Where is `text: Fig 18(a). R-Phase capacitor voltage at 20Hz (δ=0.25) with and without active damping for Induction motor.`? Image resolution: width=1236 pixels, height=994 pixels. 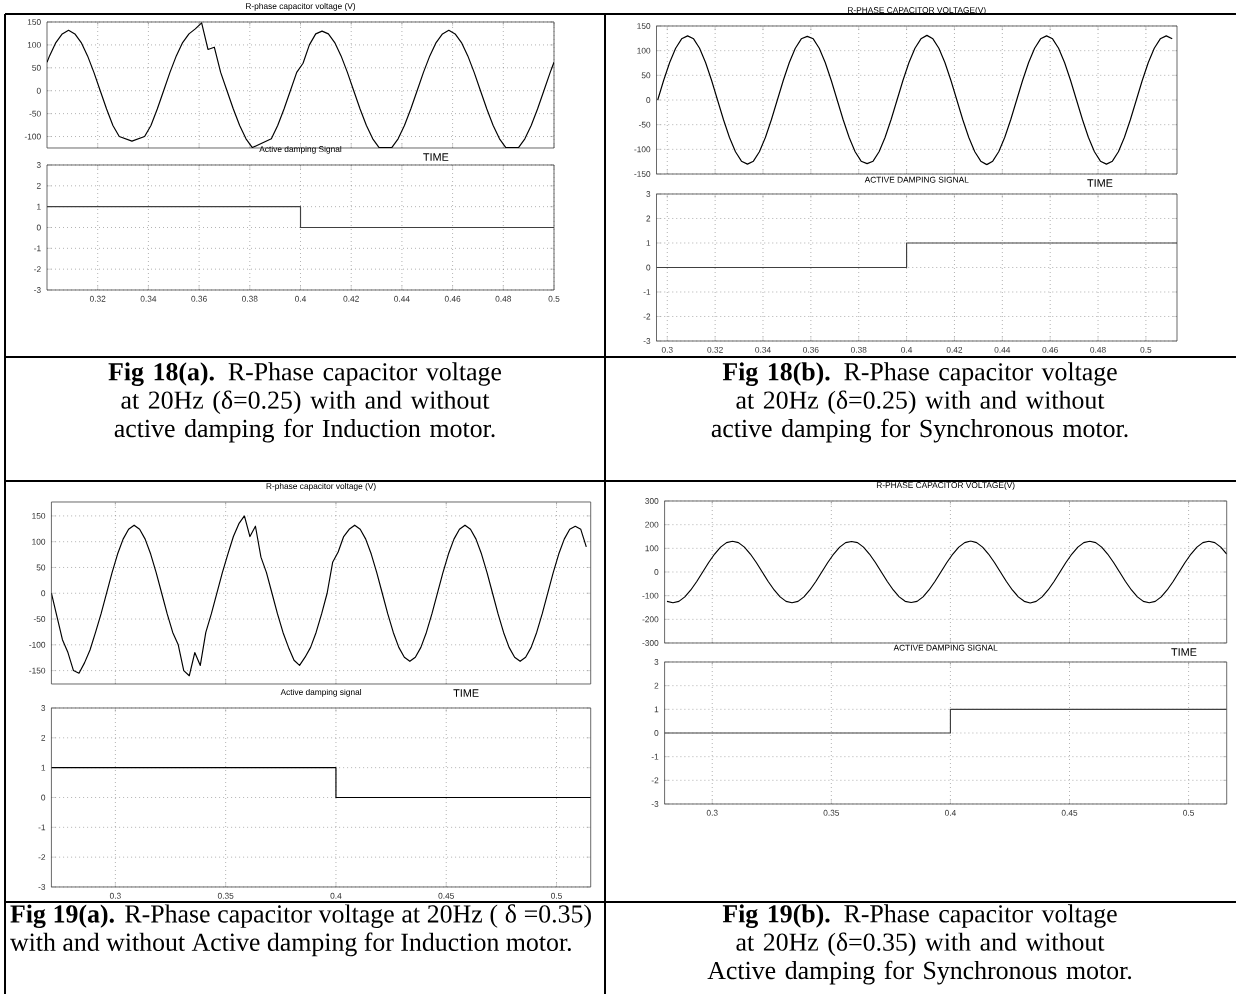
text: Fig 18(a). R-Phase capacitor voltage at 20Hz (δ=0.25) with and without active damping for Induction motor. is located at coordinates (305, 402).